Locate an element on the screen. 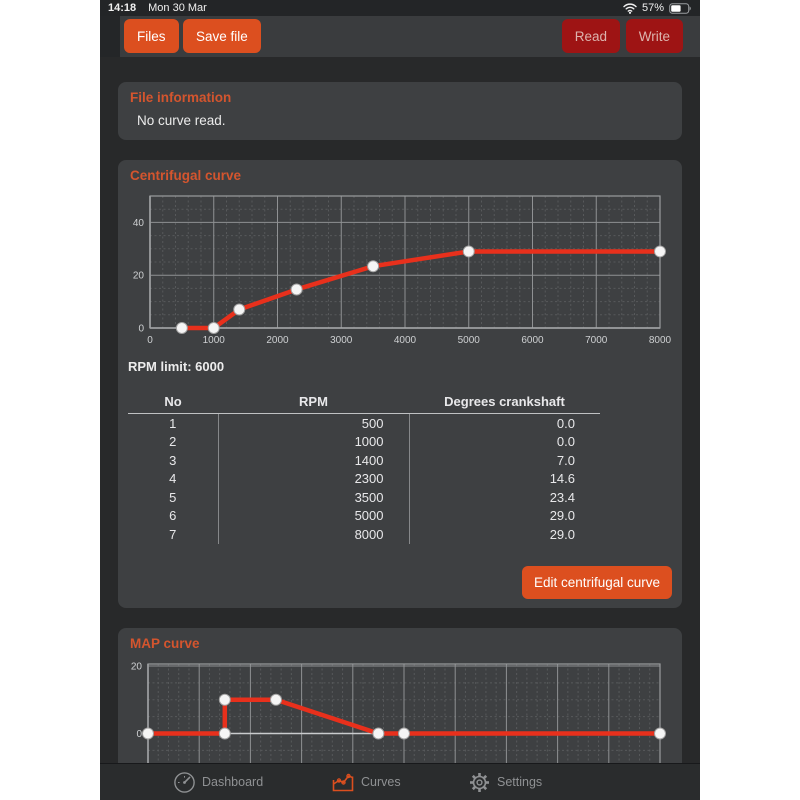 The image size is (800, 800). gauge-icon is located at coordinates (184, 782).